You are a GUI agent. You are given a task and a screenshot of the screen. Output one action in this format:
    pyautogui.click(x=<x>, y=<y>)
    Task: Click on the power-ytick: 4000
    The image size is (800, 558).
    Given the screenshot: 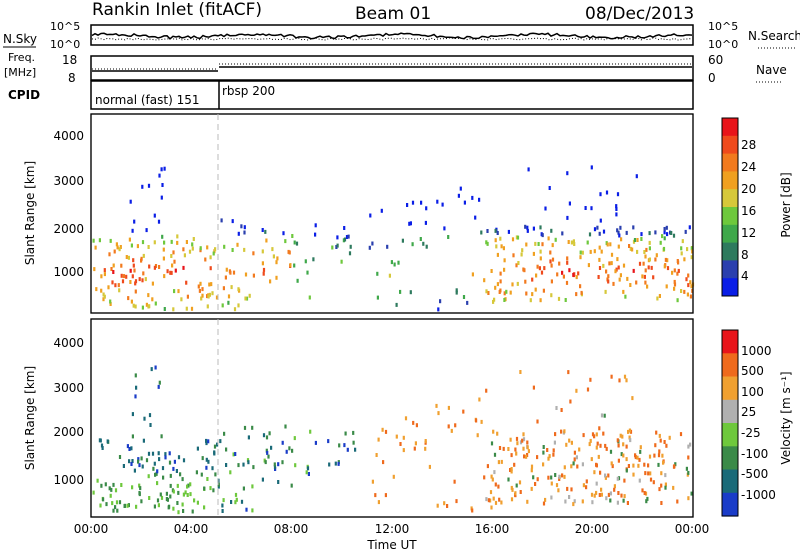 What is the action you would take?
    pyautogui.click(x=68, y=136)
    